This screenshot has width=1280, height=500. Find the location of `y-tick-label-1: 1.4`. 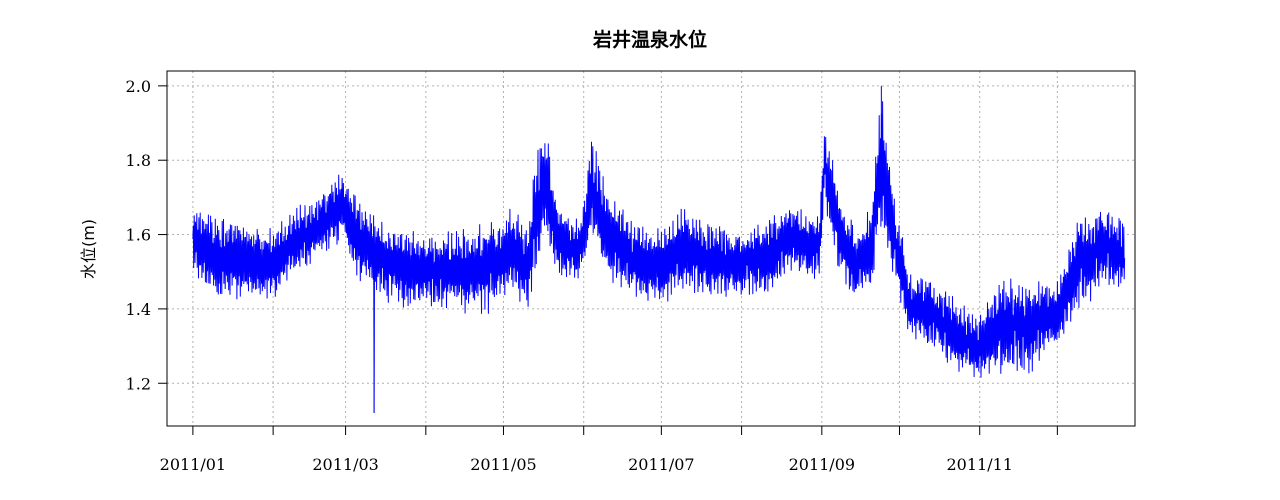

y-tick-label-1: 1.4 is located at coordinates (138, 309).